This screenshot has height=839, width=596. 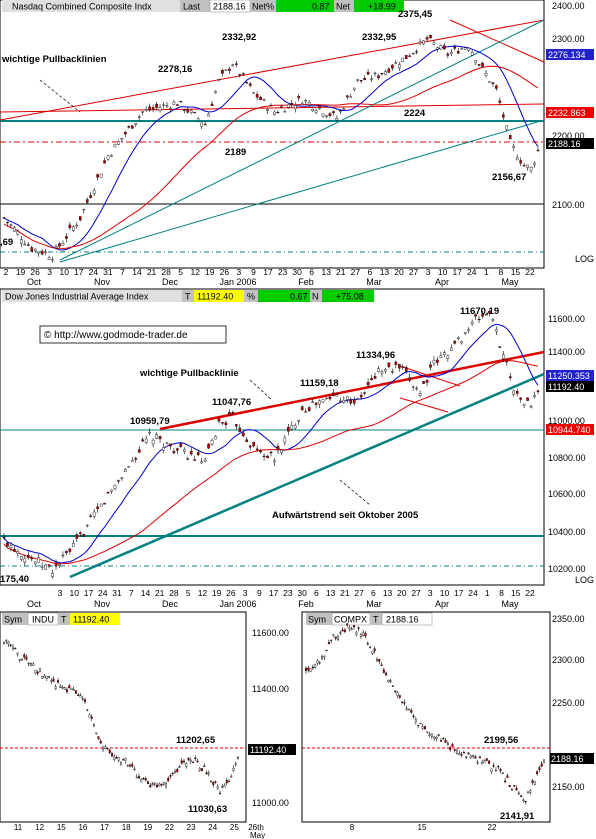 What do you see at coordinates (54, 59) in the screenshot?
I see `nasdaq-annotation: wichtige Pullbacklinien` at bounding box center [54, 59].